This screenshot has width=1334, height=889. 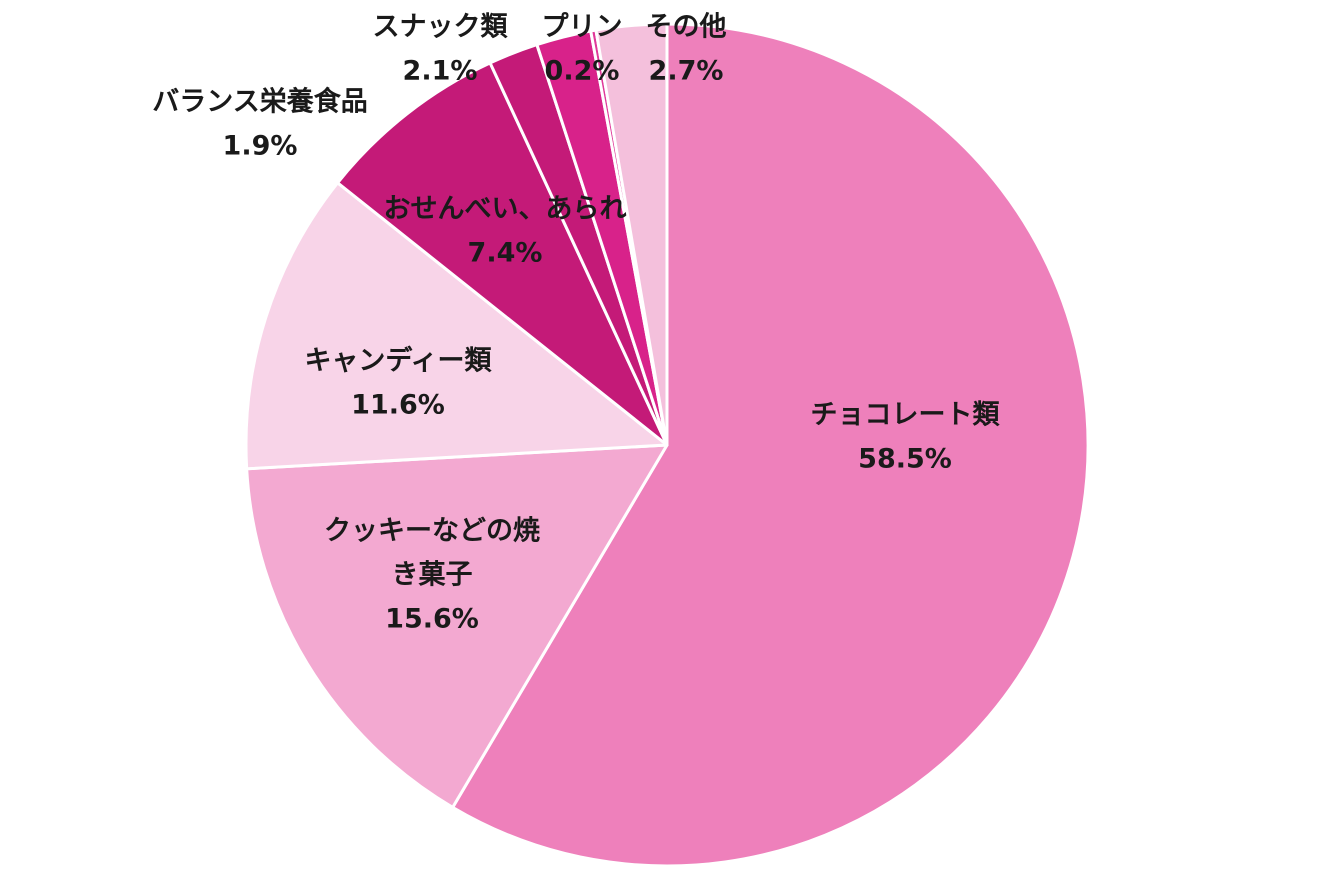 What do you see at coordinates (686, 27) in the screenshot?
I see `slice-label-8-line-1: その他` at bounding box center [686, 27].